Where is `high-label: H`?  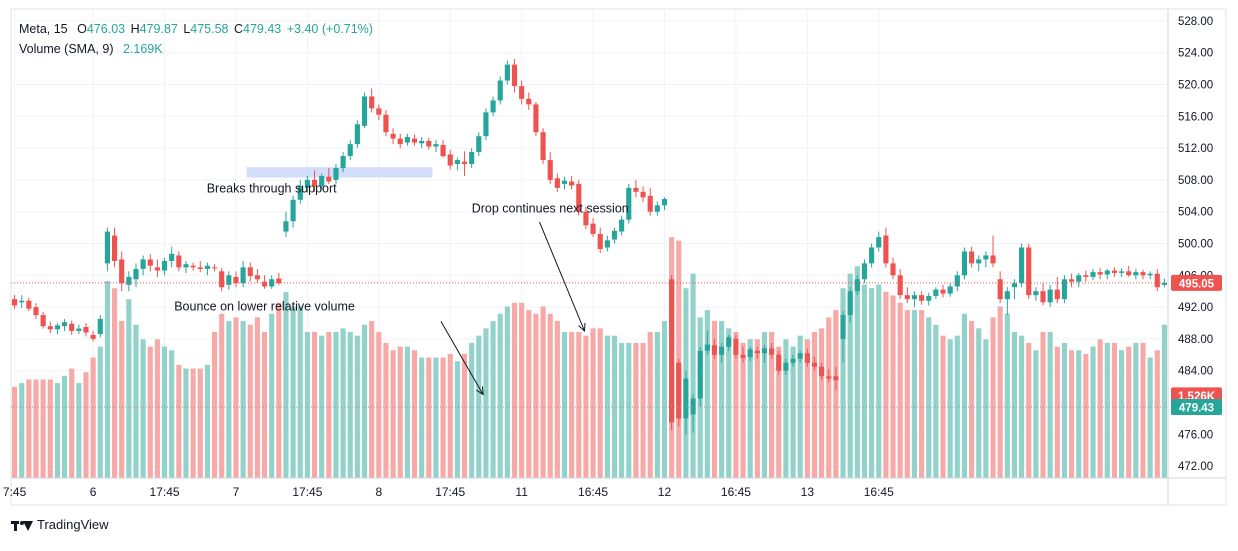
high-label: H is located at coordinates (135, 29).